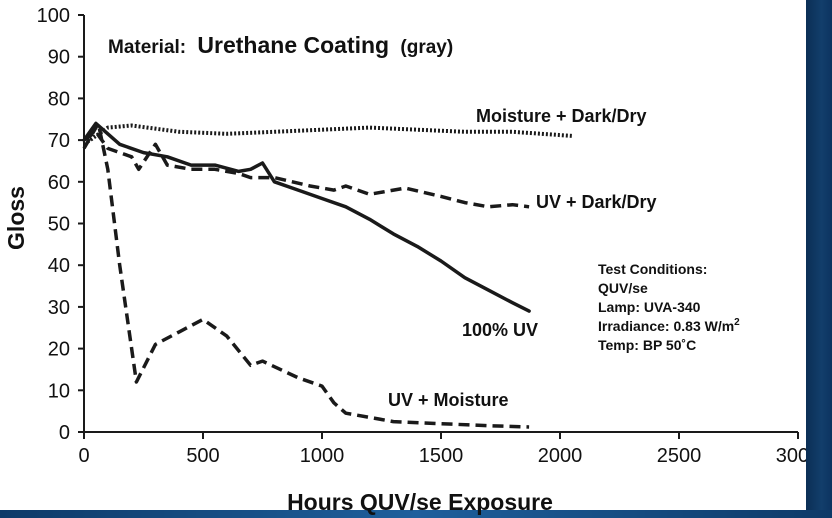 The width and height of the screenshot is (832, 518). What do you see at coordinates (322, 456) in the screenshot?
I see `x-tick-label: 1000` at bounding box center [322, 456].